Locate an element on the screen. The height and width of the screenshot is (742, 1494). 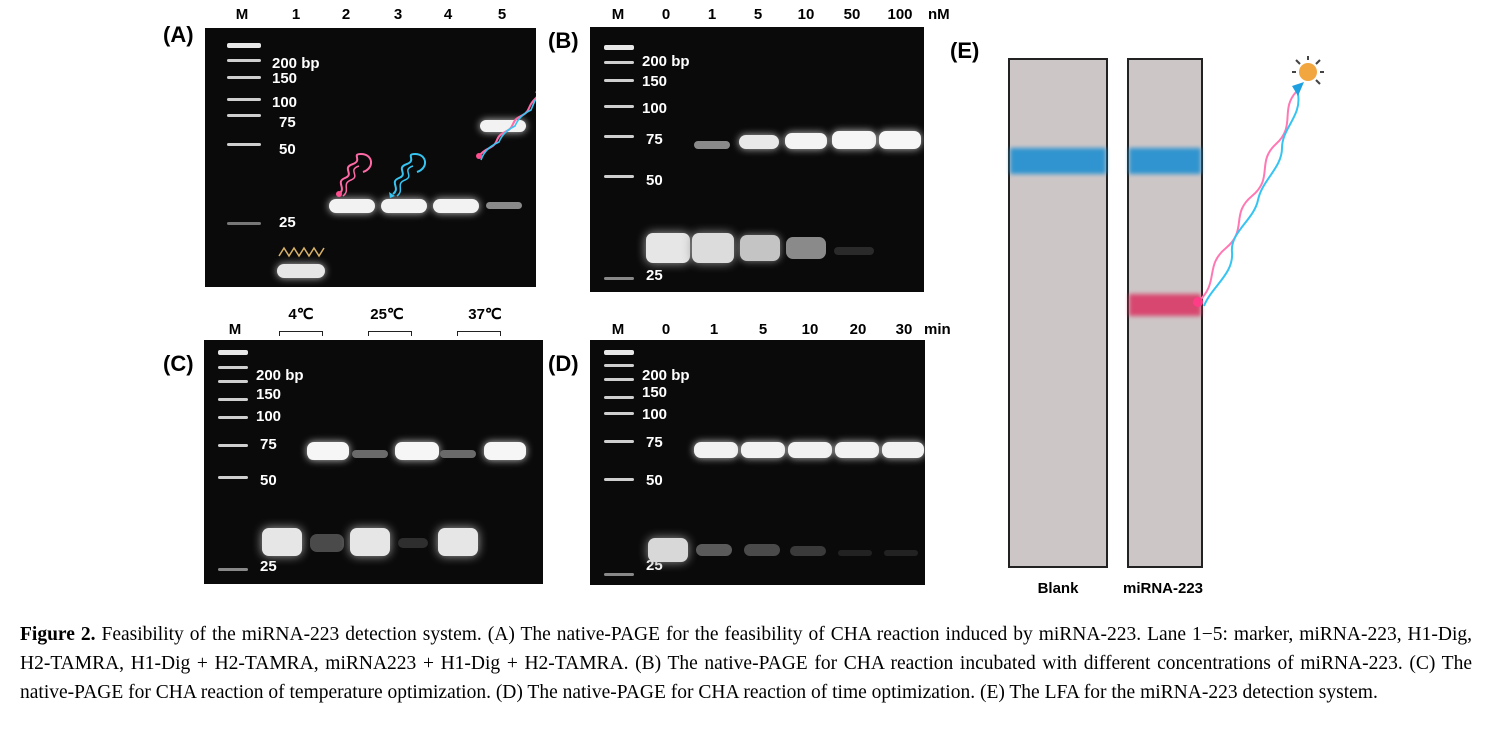
panel-b-label: (B) is located at coordinates (563, 40).